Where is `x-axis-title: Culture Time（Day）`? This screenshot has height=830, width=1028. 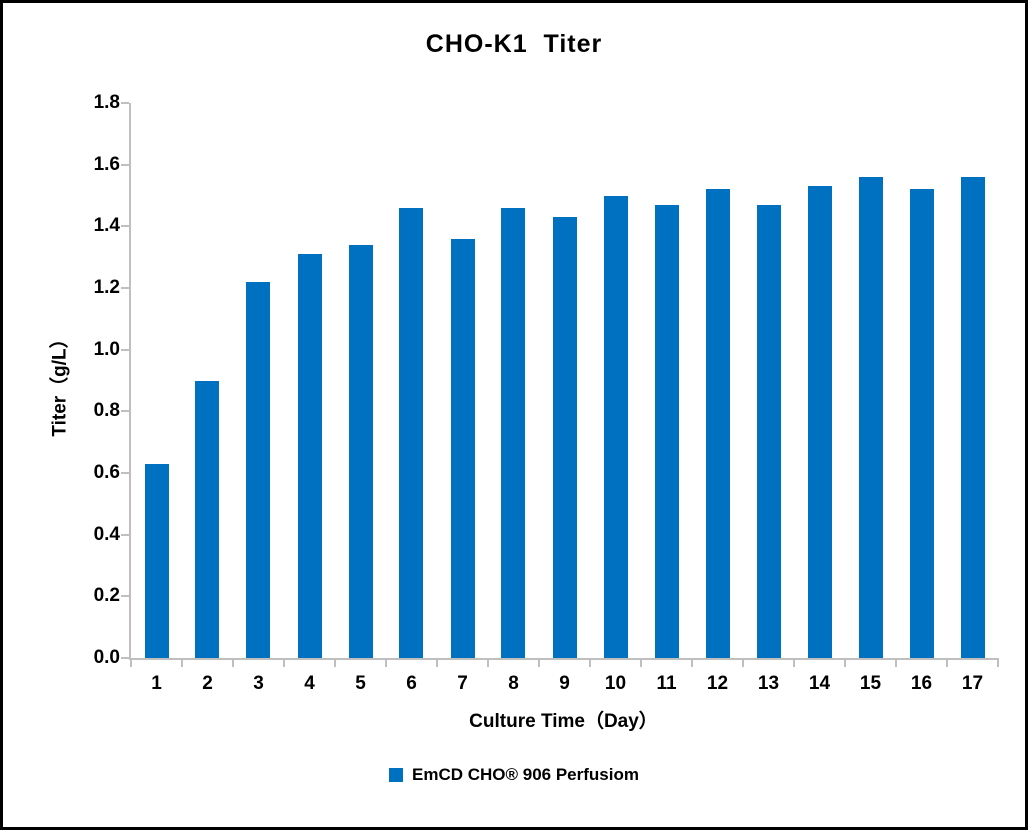 x-axis-title: Culture Time（Day） is located at coordinates (563, 721).